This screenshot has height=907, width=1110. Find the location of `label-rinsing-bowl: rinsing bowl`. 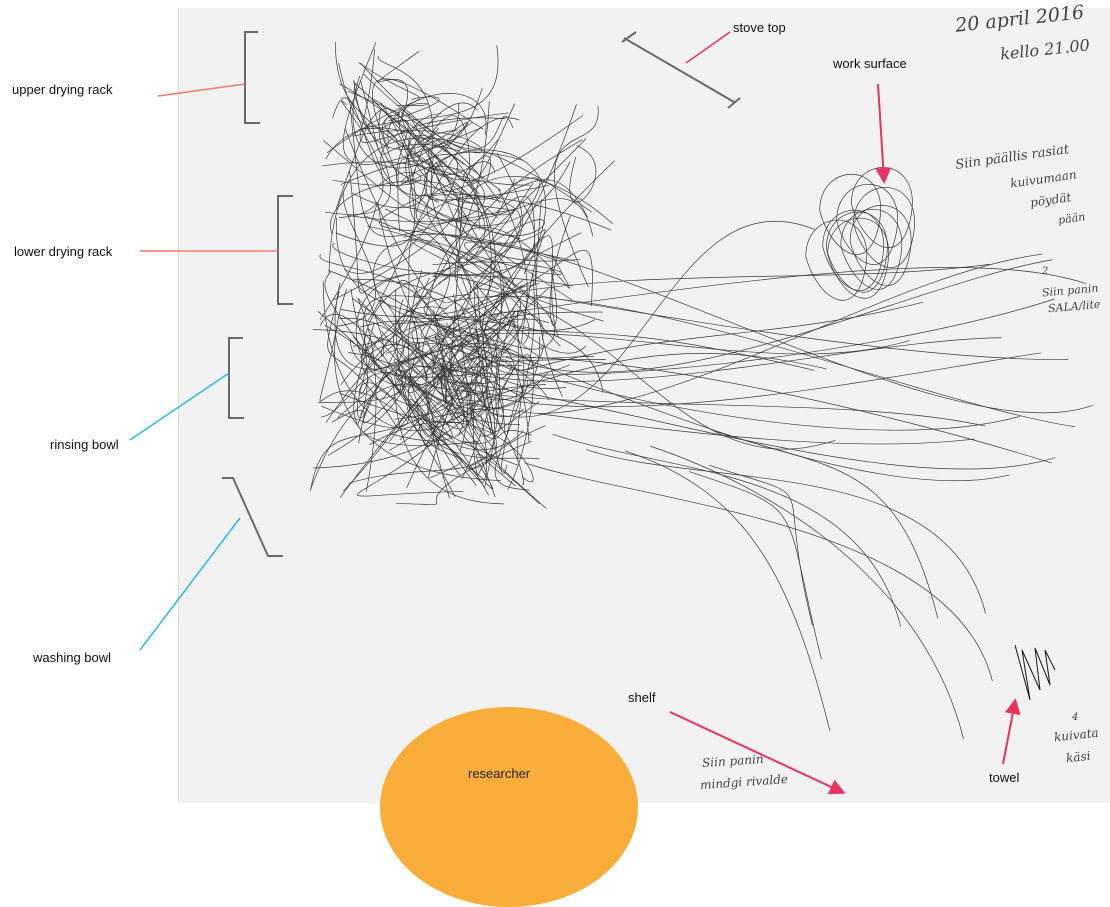

label-rinsing-bowl: rinsing bowl is located at coordinates (84, 444).